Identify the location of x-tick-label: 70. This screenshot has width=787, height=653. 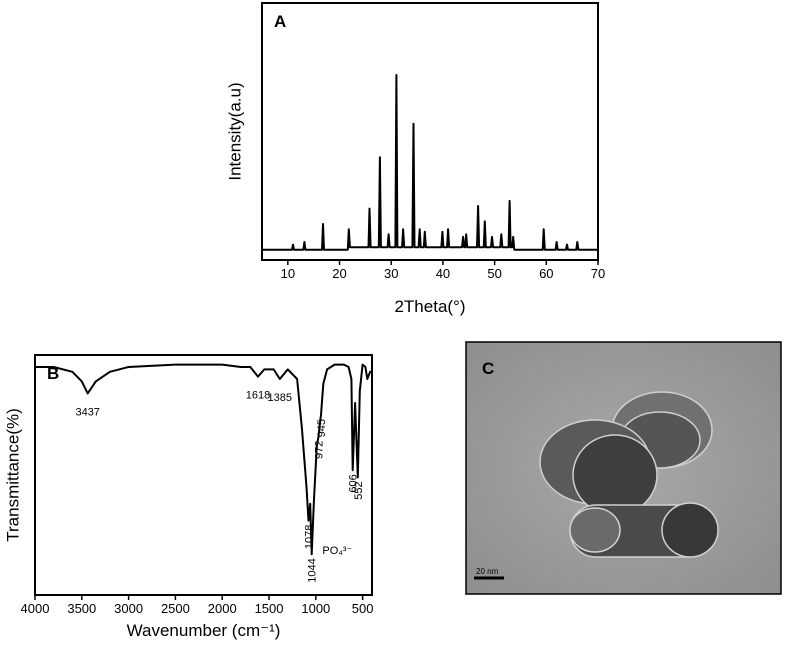
(598, 273).